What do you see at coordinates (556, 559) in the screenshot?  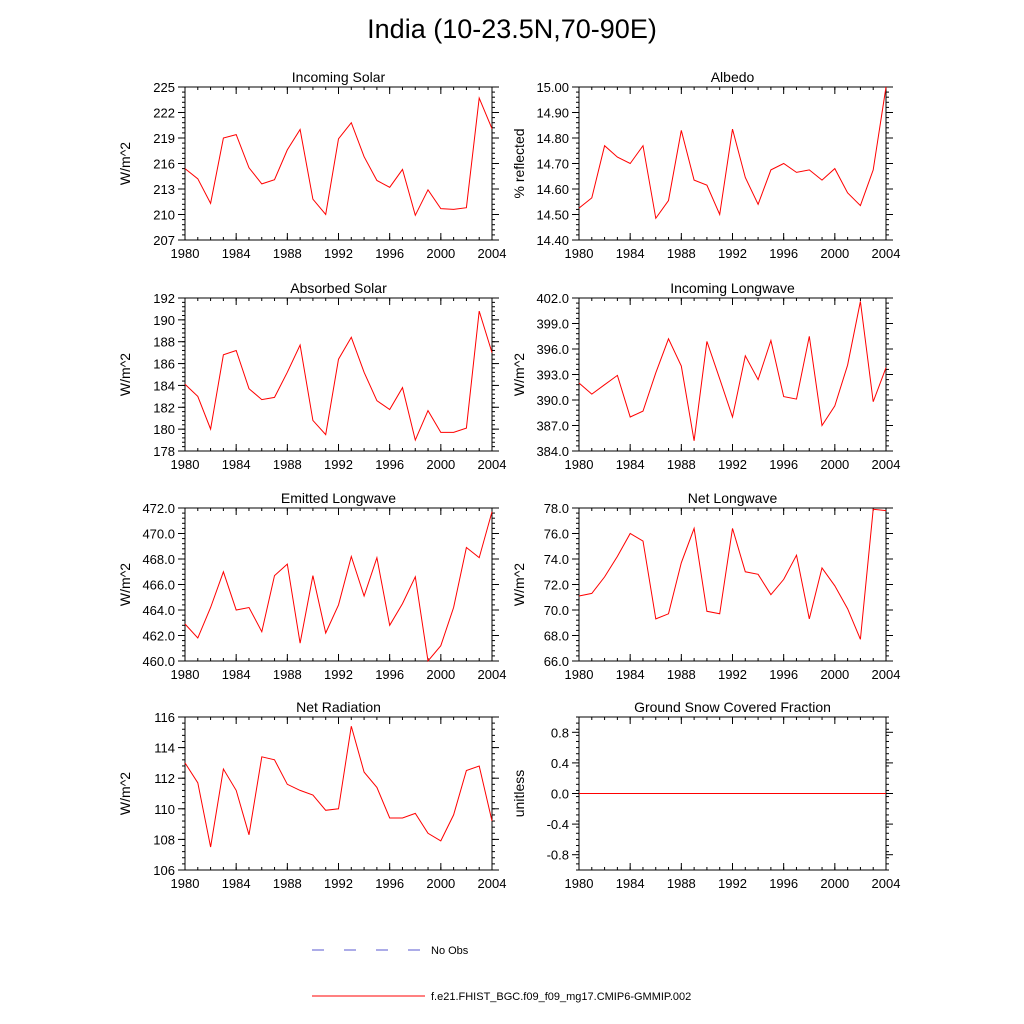 I see `y-tick-label: 74.0` at bounding box center [556, 559].